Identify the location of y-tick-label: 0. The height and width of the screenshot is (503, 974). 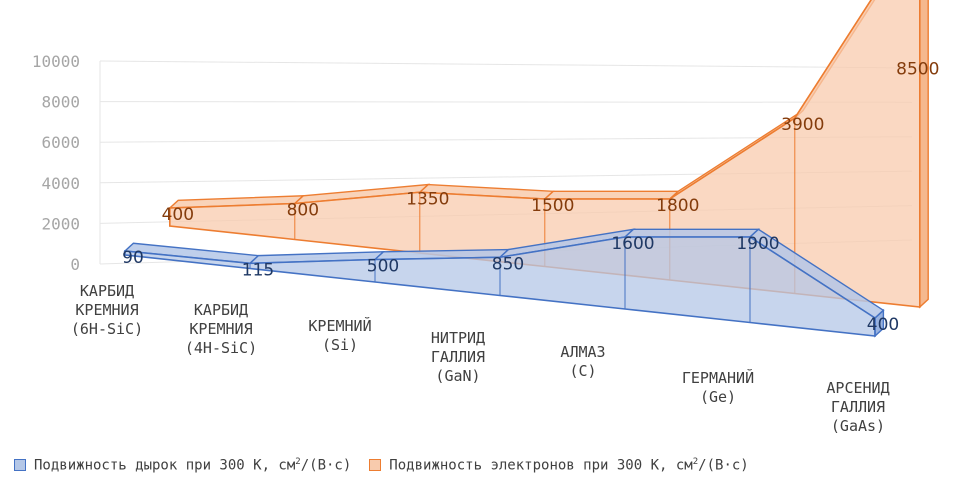
(75, 264).